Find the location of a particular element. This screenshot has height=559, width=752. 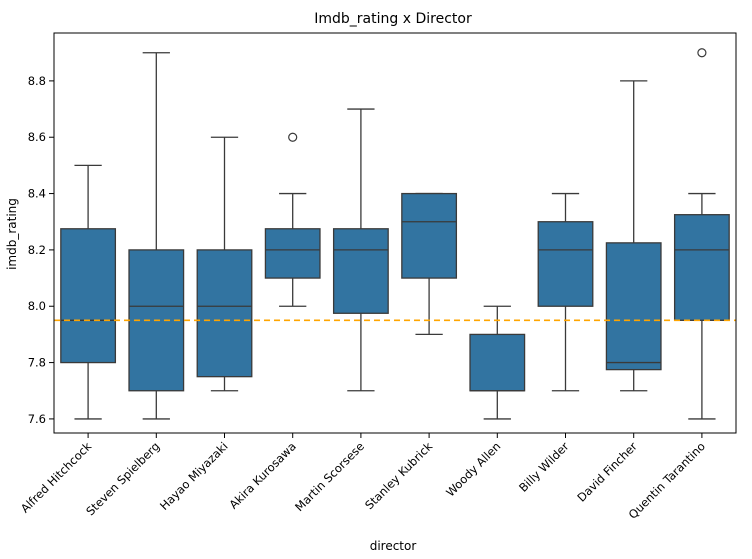

y-tick-label: 7.6 is located at coordinates (37, 419).